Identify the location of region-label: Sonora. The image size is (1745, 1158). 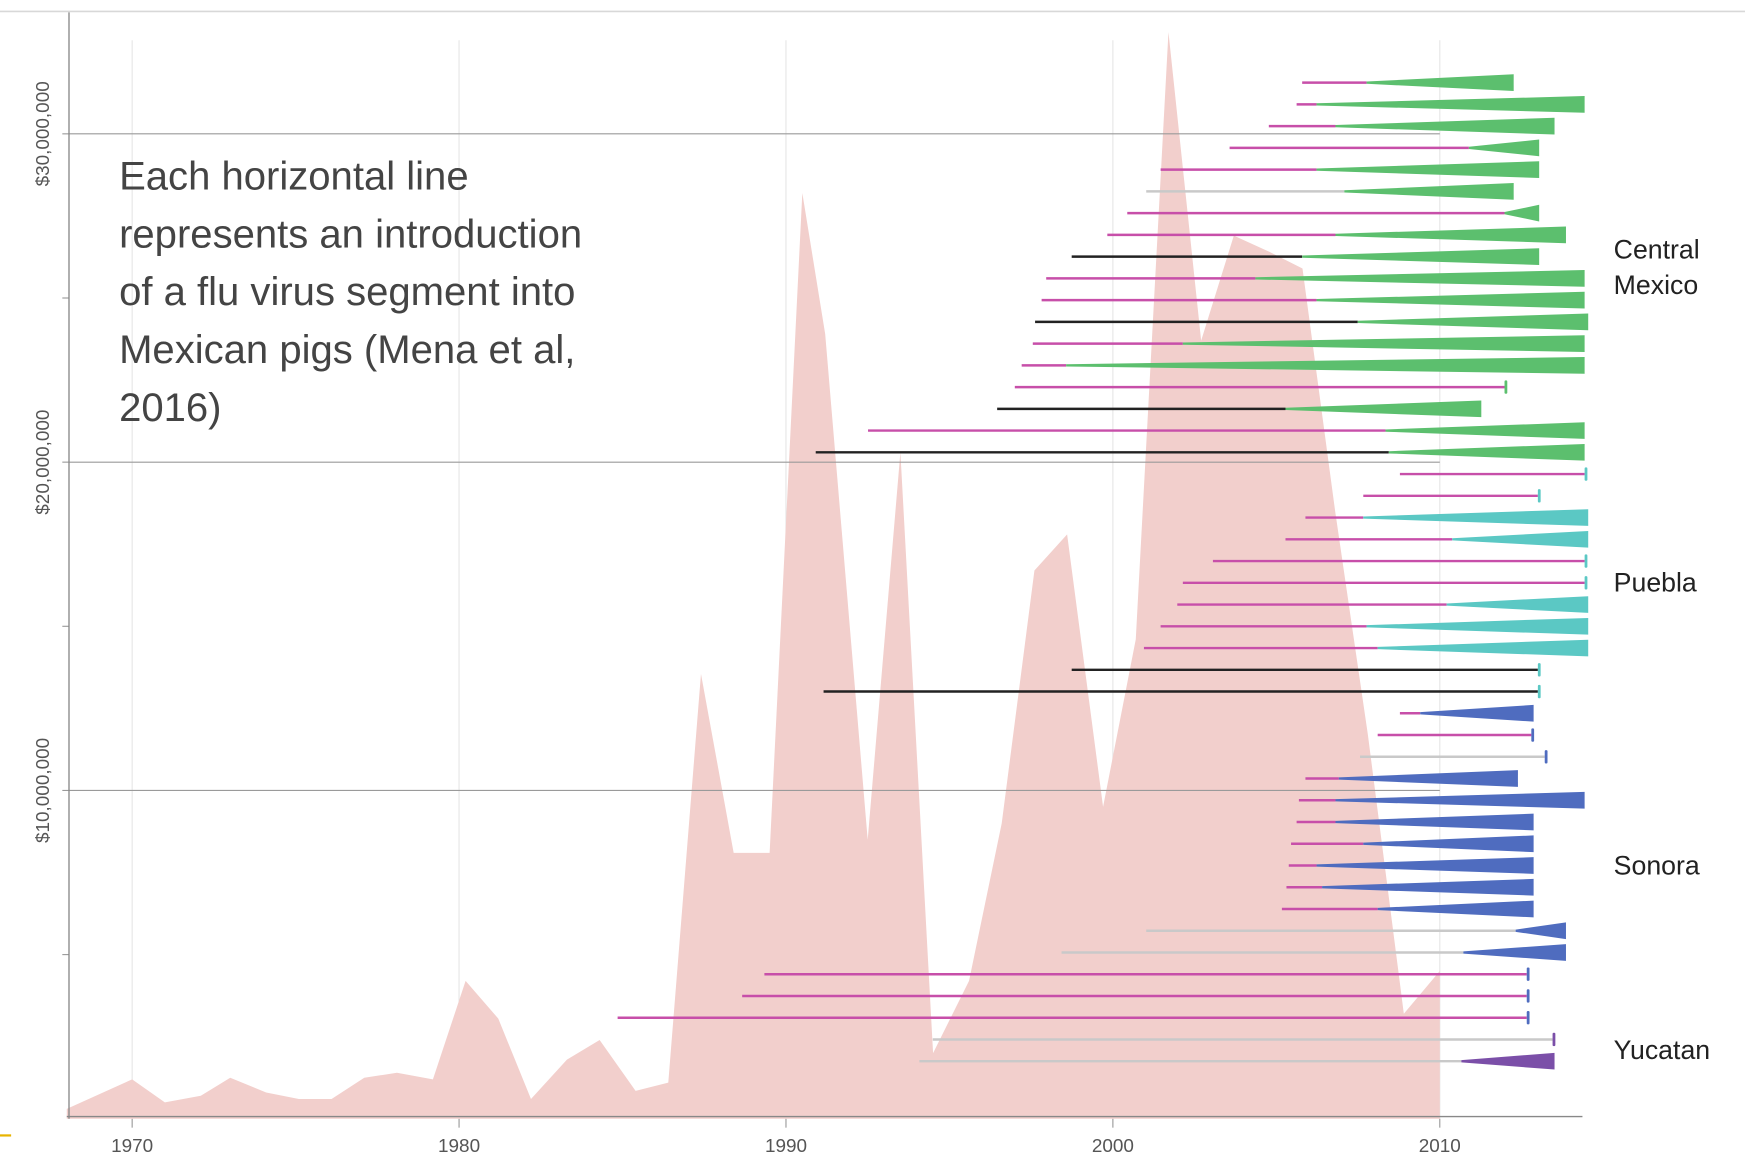
(1657, 865).